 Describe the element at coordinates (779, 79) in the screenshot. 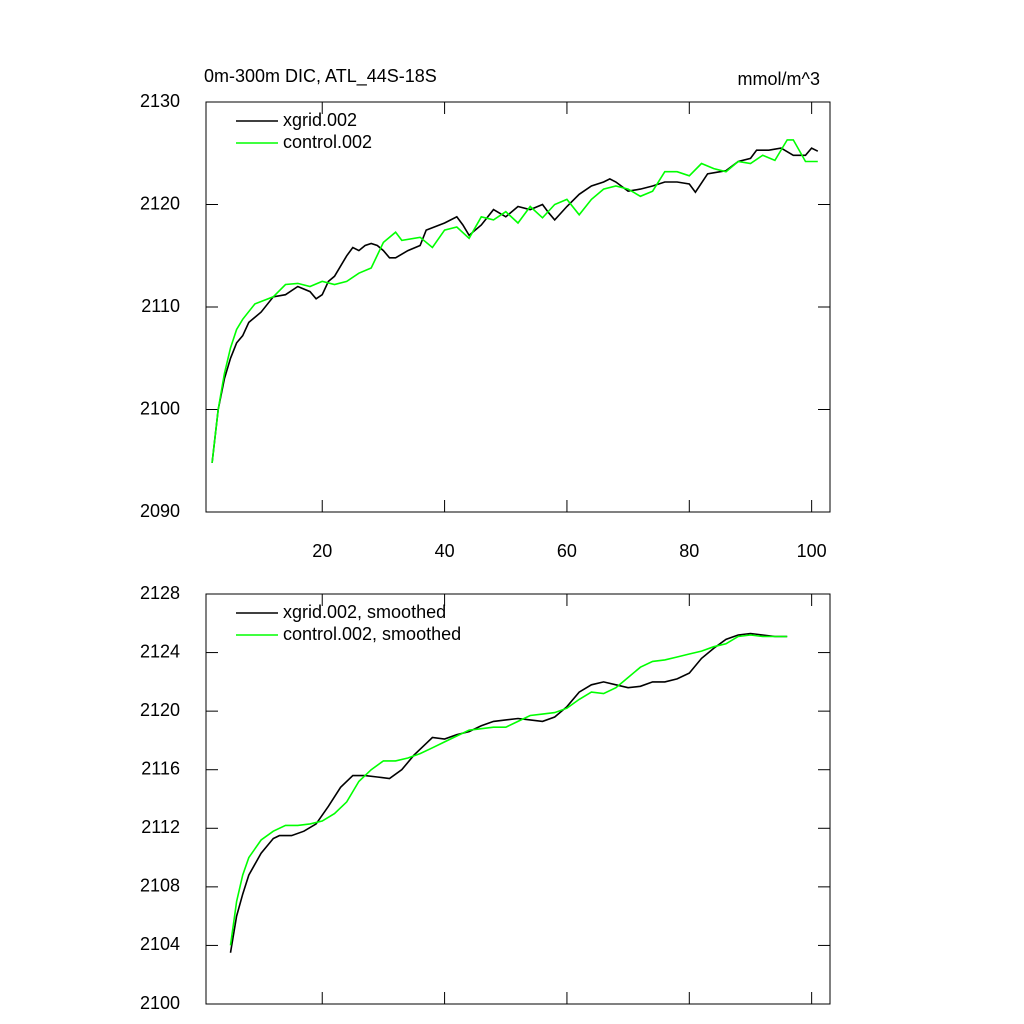

I see `units-label: mmol/m^3` at that location.